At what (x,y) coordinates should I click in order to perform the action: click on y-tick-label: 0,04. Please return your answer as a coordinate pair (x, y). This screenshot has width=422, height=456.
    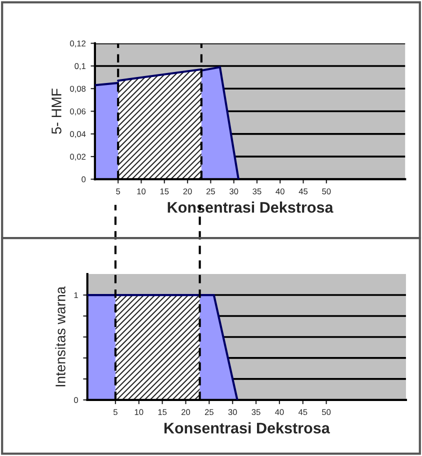
    Looking at the image, I should click on (78, 134).